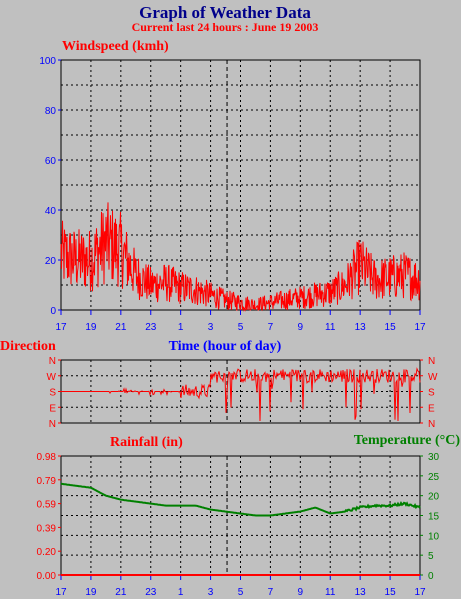 The image size is (461, 599). What do you see at coordinates (47, 552) in the screenshot?
I see `y-tick-label: 0.20` at bounding box center [47, 552].